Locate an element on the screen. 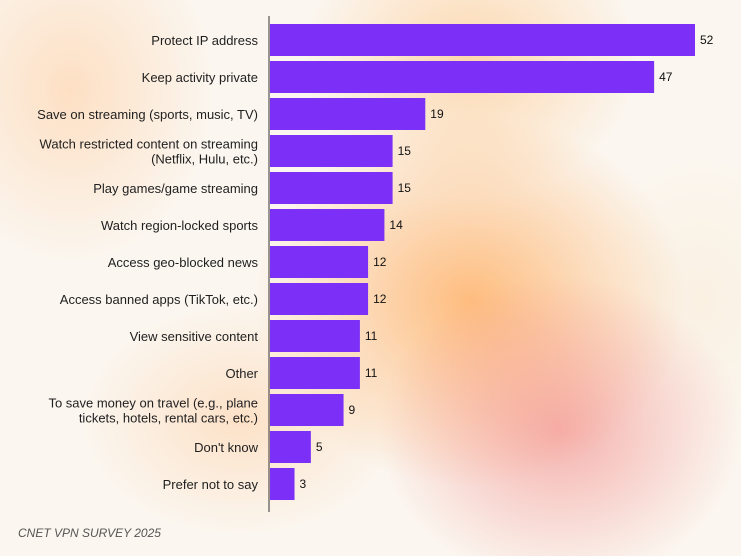  category-label: View sensitive content is located at coordinates (194, 336).